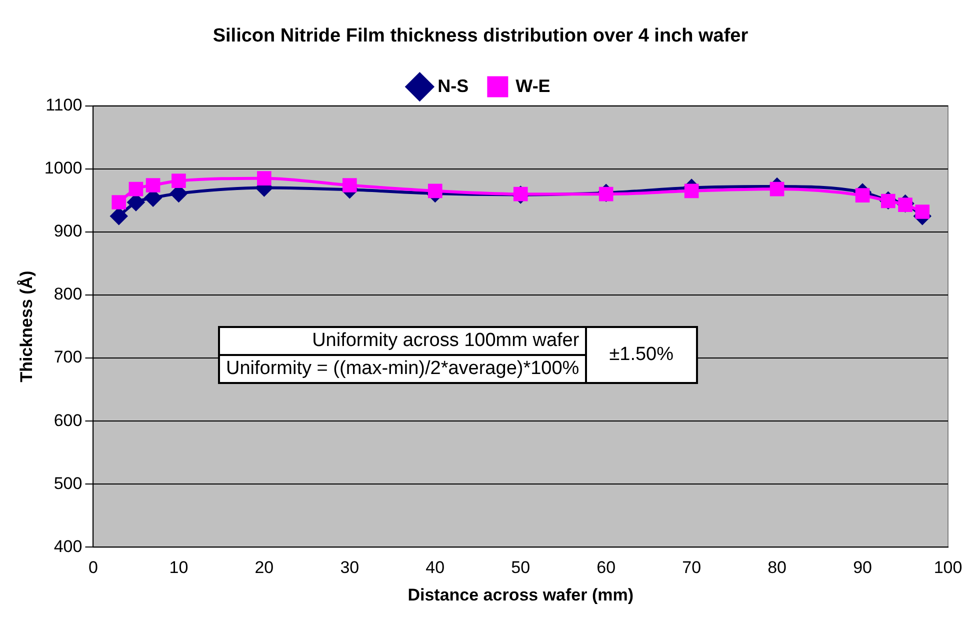  Describe the element at coordinates (520, 568) in the screenshot. I see `x-tick-label: 50` at that location.